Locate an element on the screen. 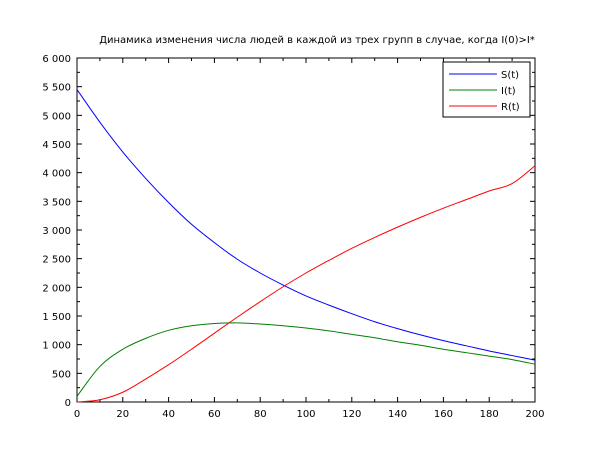  x-tick-label: 60 is located at coordinates (214, 414).